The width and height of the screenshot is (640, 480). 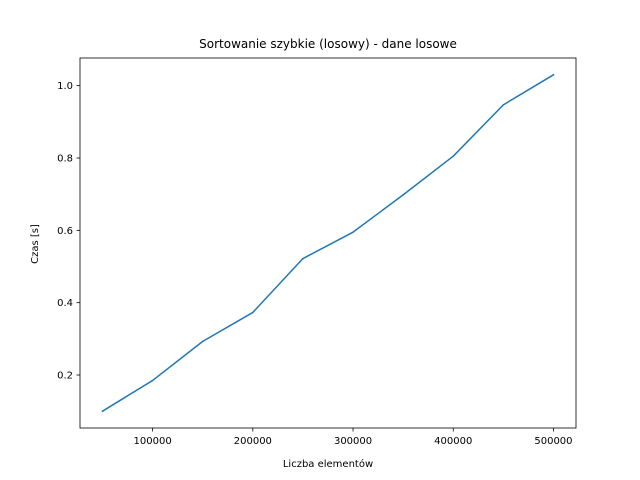 What do you see at coordinates (328, 464) in the screenshot?
I see `x-axis-label: Liczba elementów` at bounding box center [328, 464].